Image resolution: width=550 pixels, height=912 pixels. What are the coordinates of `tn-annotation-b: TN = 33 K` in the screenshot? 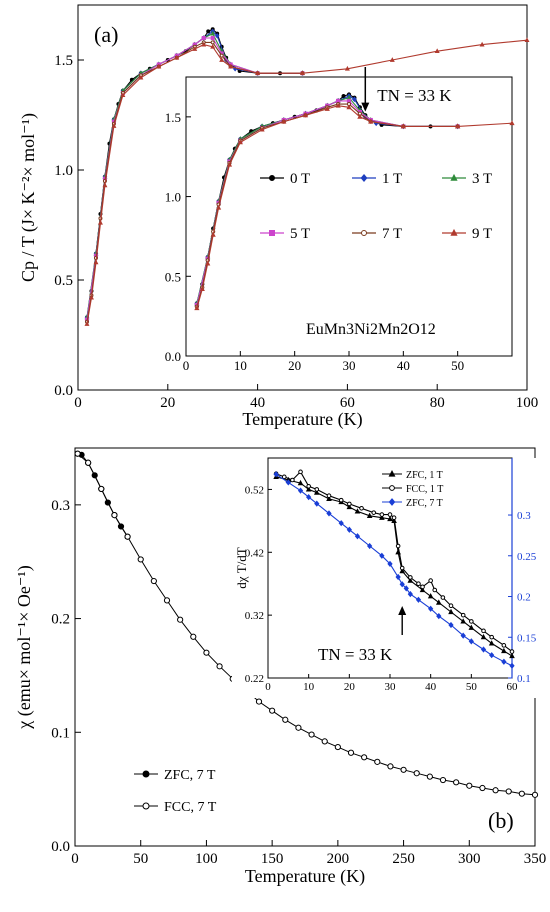 It's located at (355, 654).